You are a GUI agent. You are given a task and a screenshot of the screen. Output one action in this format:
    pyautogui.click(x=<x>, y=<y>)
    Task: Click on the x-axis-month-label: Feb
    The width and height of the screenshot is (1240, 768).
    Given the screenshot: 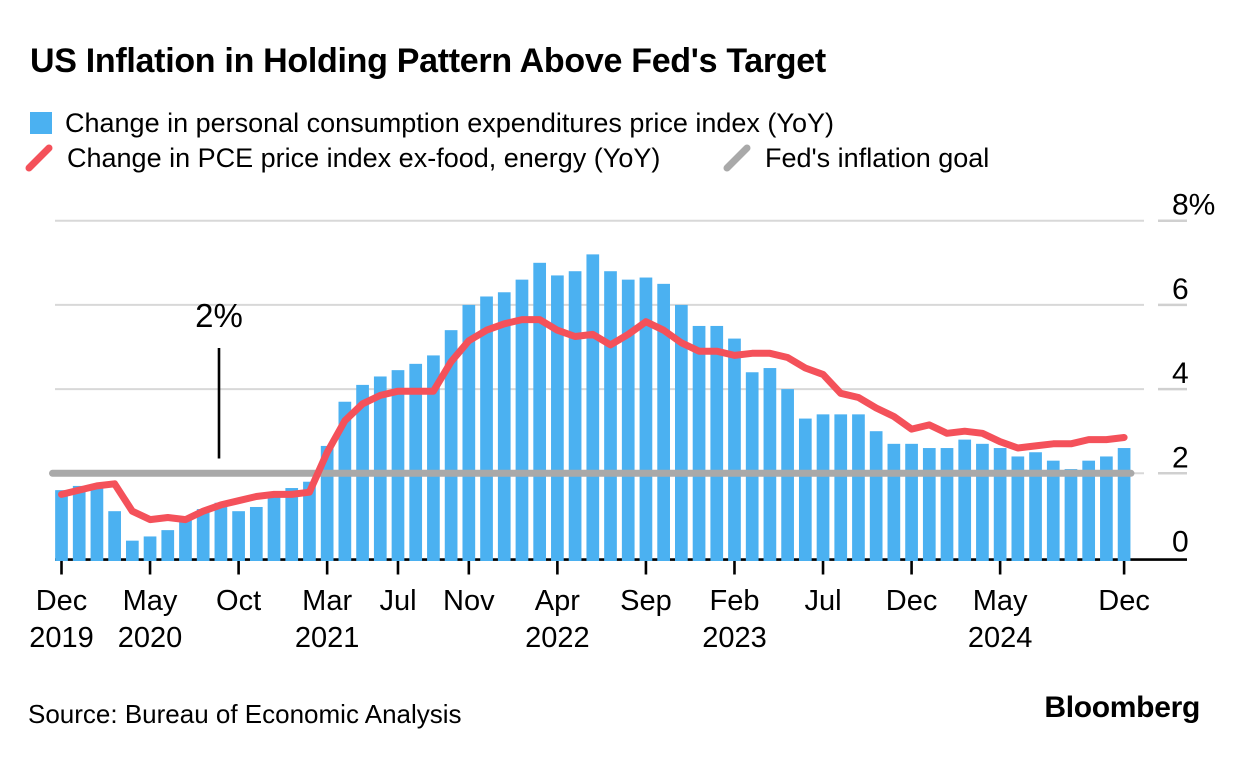 What is the action you would take?
    pyautogui.click(x=734, y=601)
    